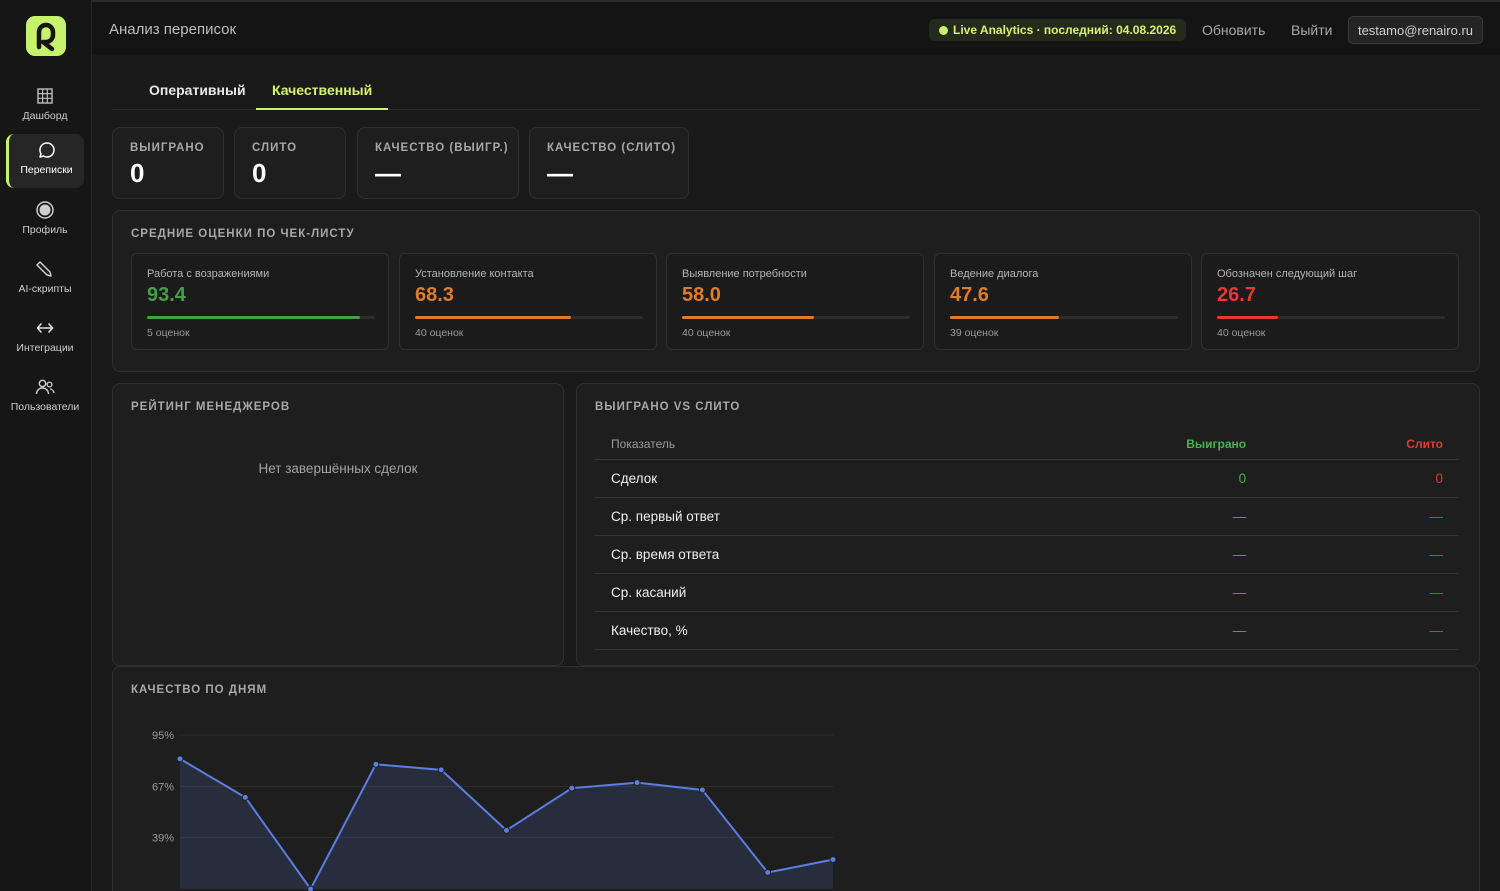 The height and width of the screenshot is (891, 1500). Describe the element at coordinates (45, 339) in the screenshot. I see `sidebar-item-integrations: Интеграции` at that location.